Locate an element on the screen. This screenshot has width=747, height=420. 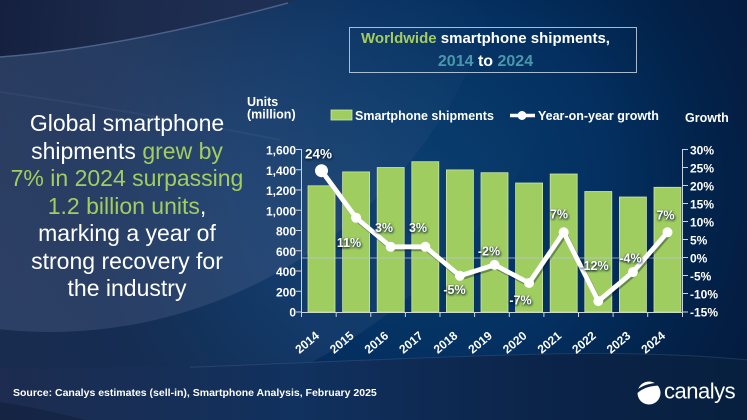
svg-text: 0% is located at coordinates (699, 259).